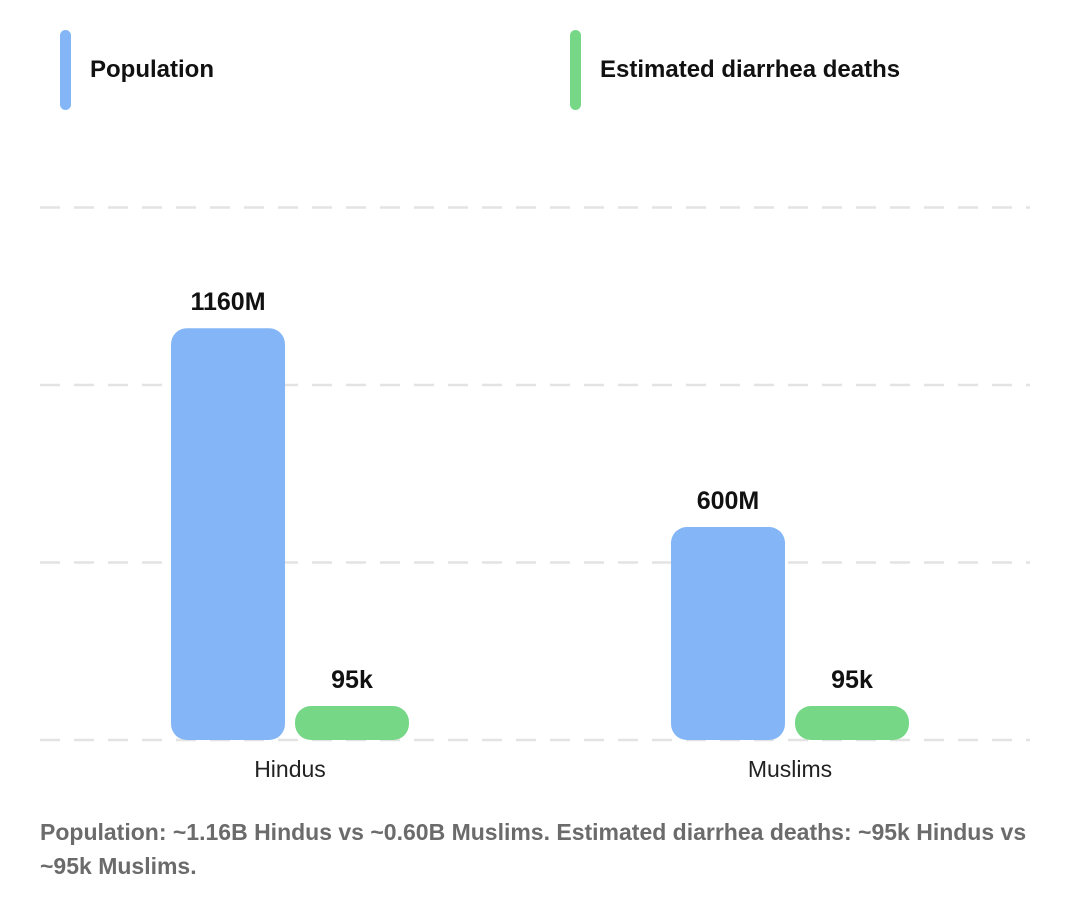  Describe the element at coordinates (65, 70) in the screenshot. I see `legend-swatch-population` at that location.